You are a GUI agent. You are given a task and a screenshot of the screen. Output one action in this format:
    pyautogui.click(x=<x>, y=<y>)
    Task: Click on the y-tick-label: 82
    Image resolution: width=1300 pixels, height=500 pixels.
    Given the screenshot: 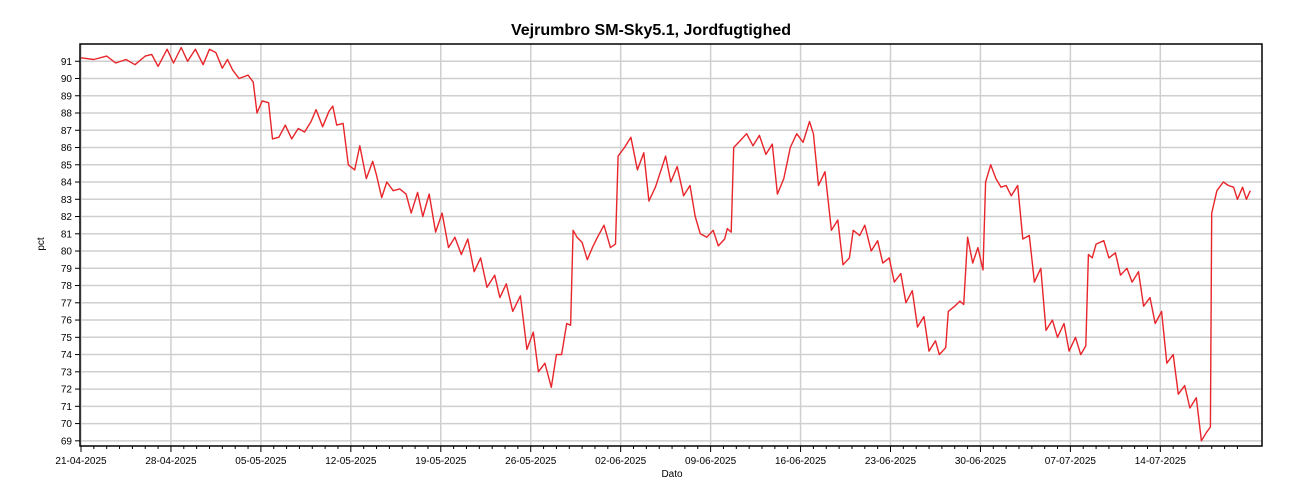 What is the action you would take?
    pyautogui.click(x=67, y=217)
    